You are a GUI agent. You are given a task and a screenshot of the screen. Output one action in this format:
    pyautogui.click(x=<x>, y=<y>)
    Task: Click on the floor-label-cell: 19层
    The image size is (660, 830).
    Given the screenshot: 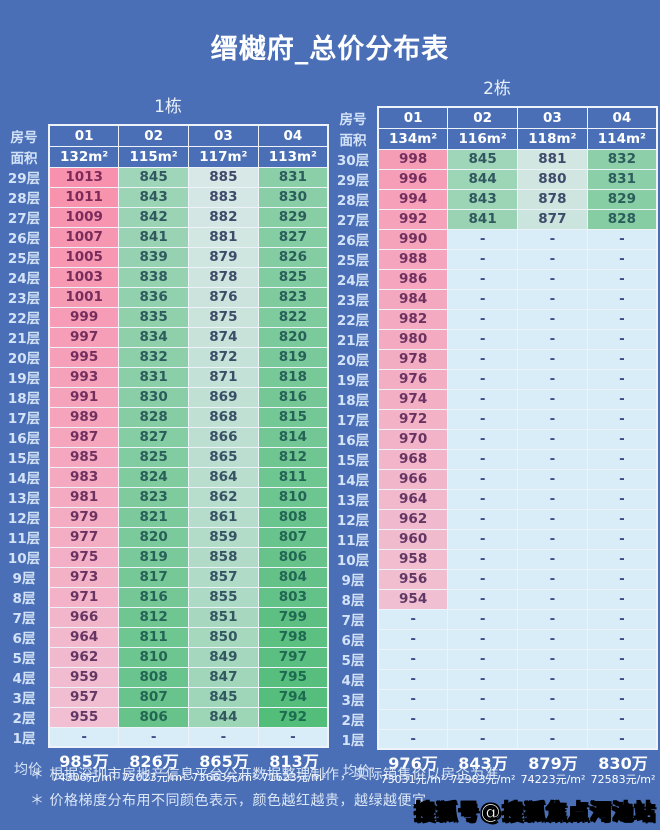 What is the action you would take?
    pyautogui.click(x=353, y=381)
    